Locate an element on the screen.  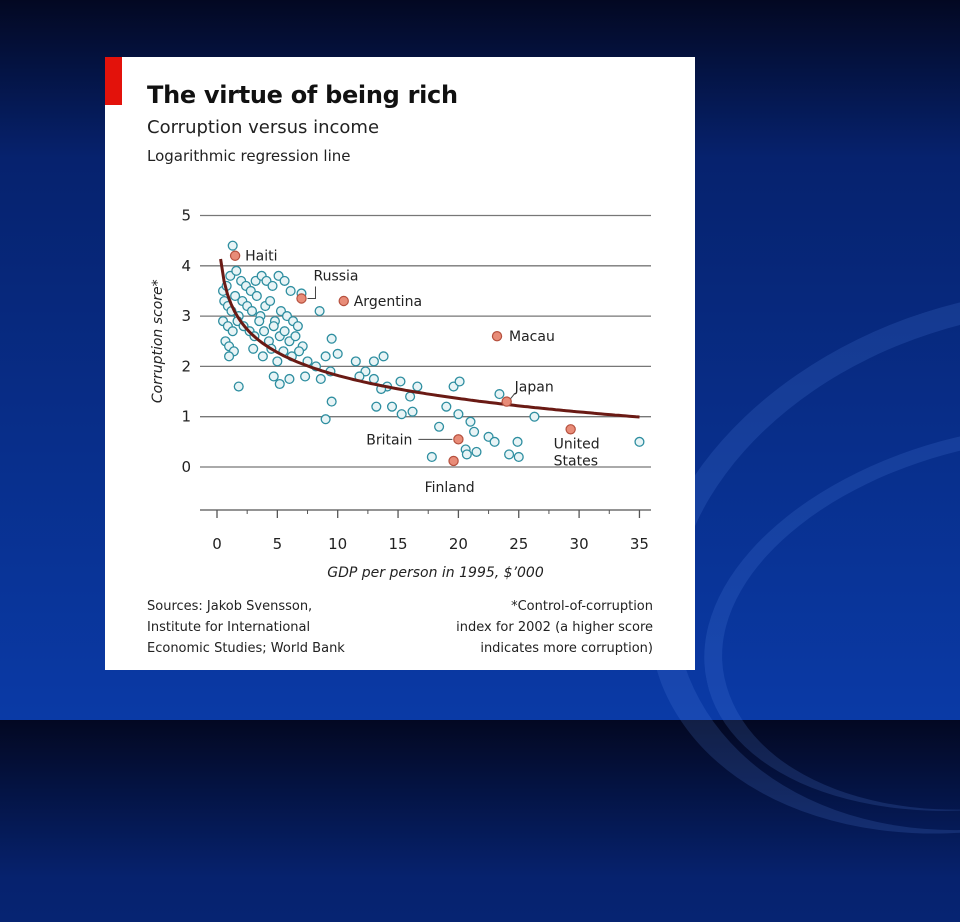
highlight-point-finland is located at coordinates (453, 461).